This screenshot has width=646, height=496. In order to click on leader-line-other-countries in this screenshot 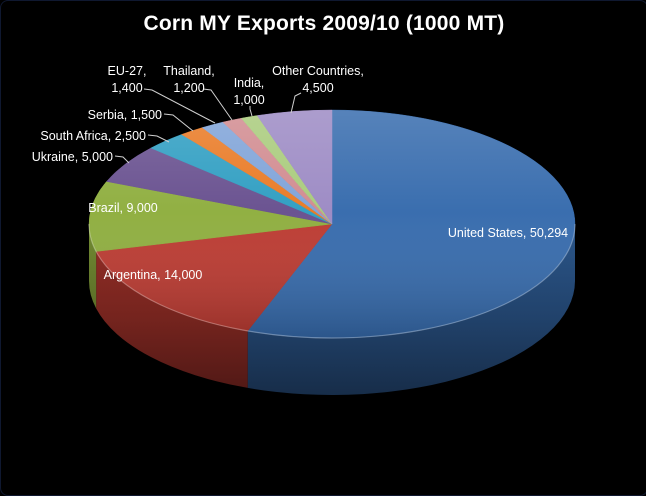, I will do `click(296, 103)`.